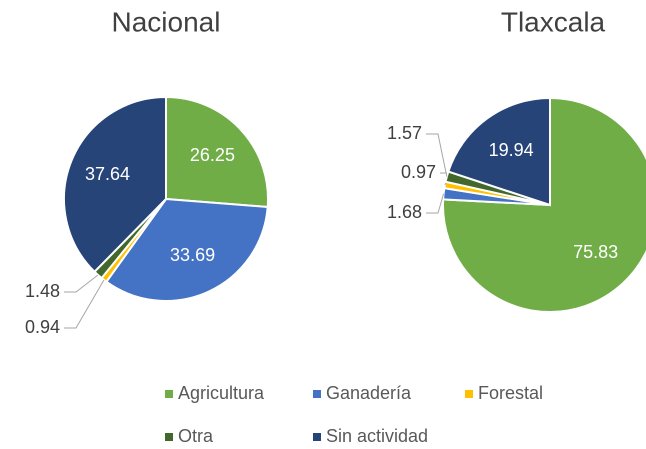 This screenshot has width=646, height=449. I want to click on data-label: 1.57, so click(404, 133).